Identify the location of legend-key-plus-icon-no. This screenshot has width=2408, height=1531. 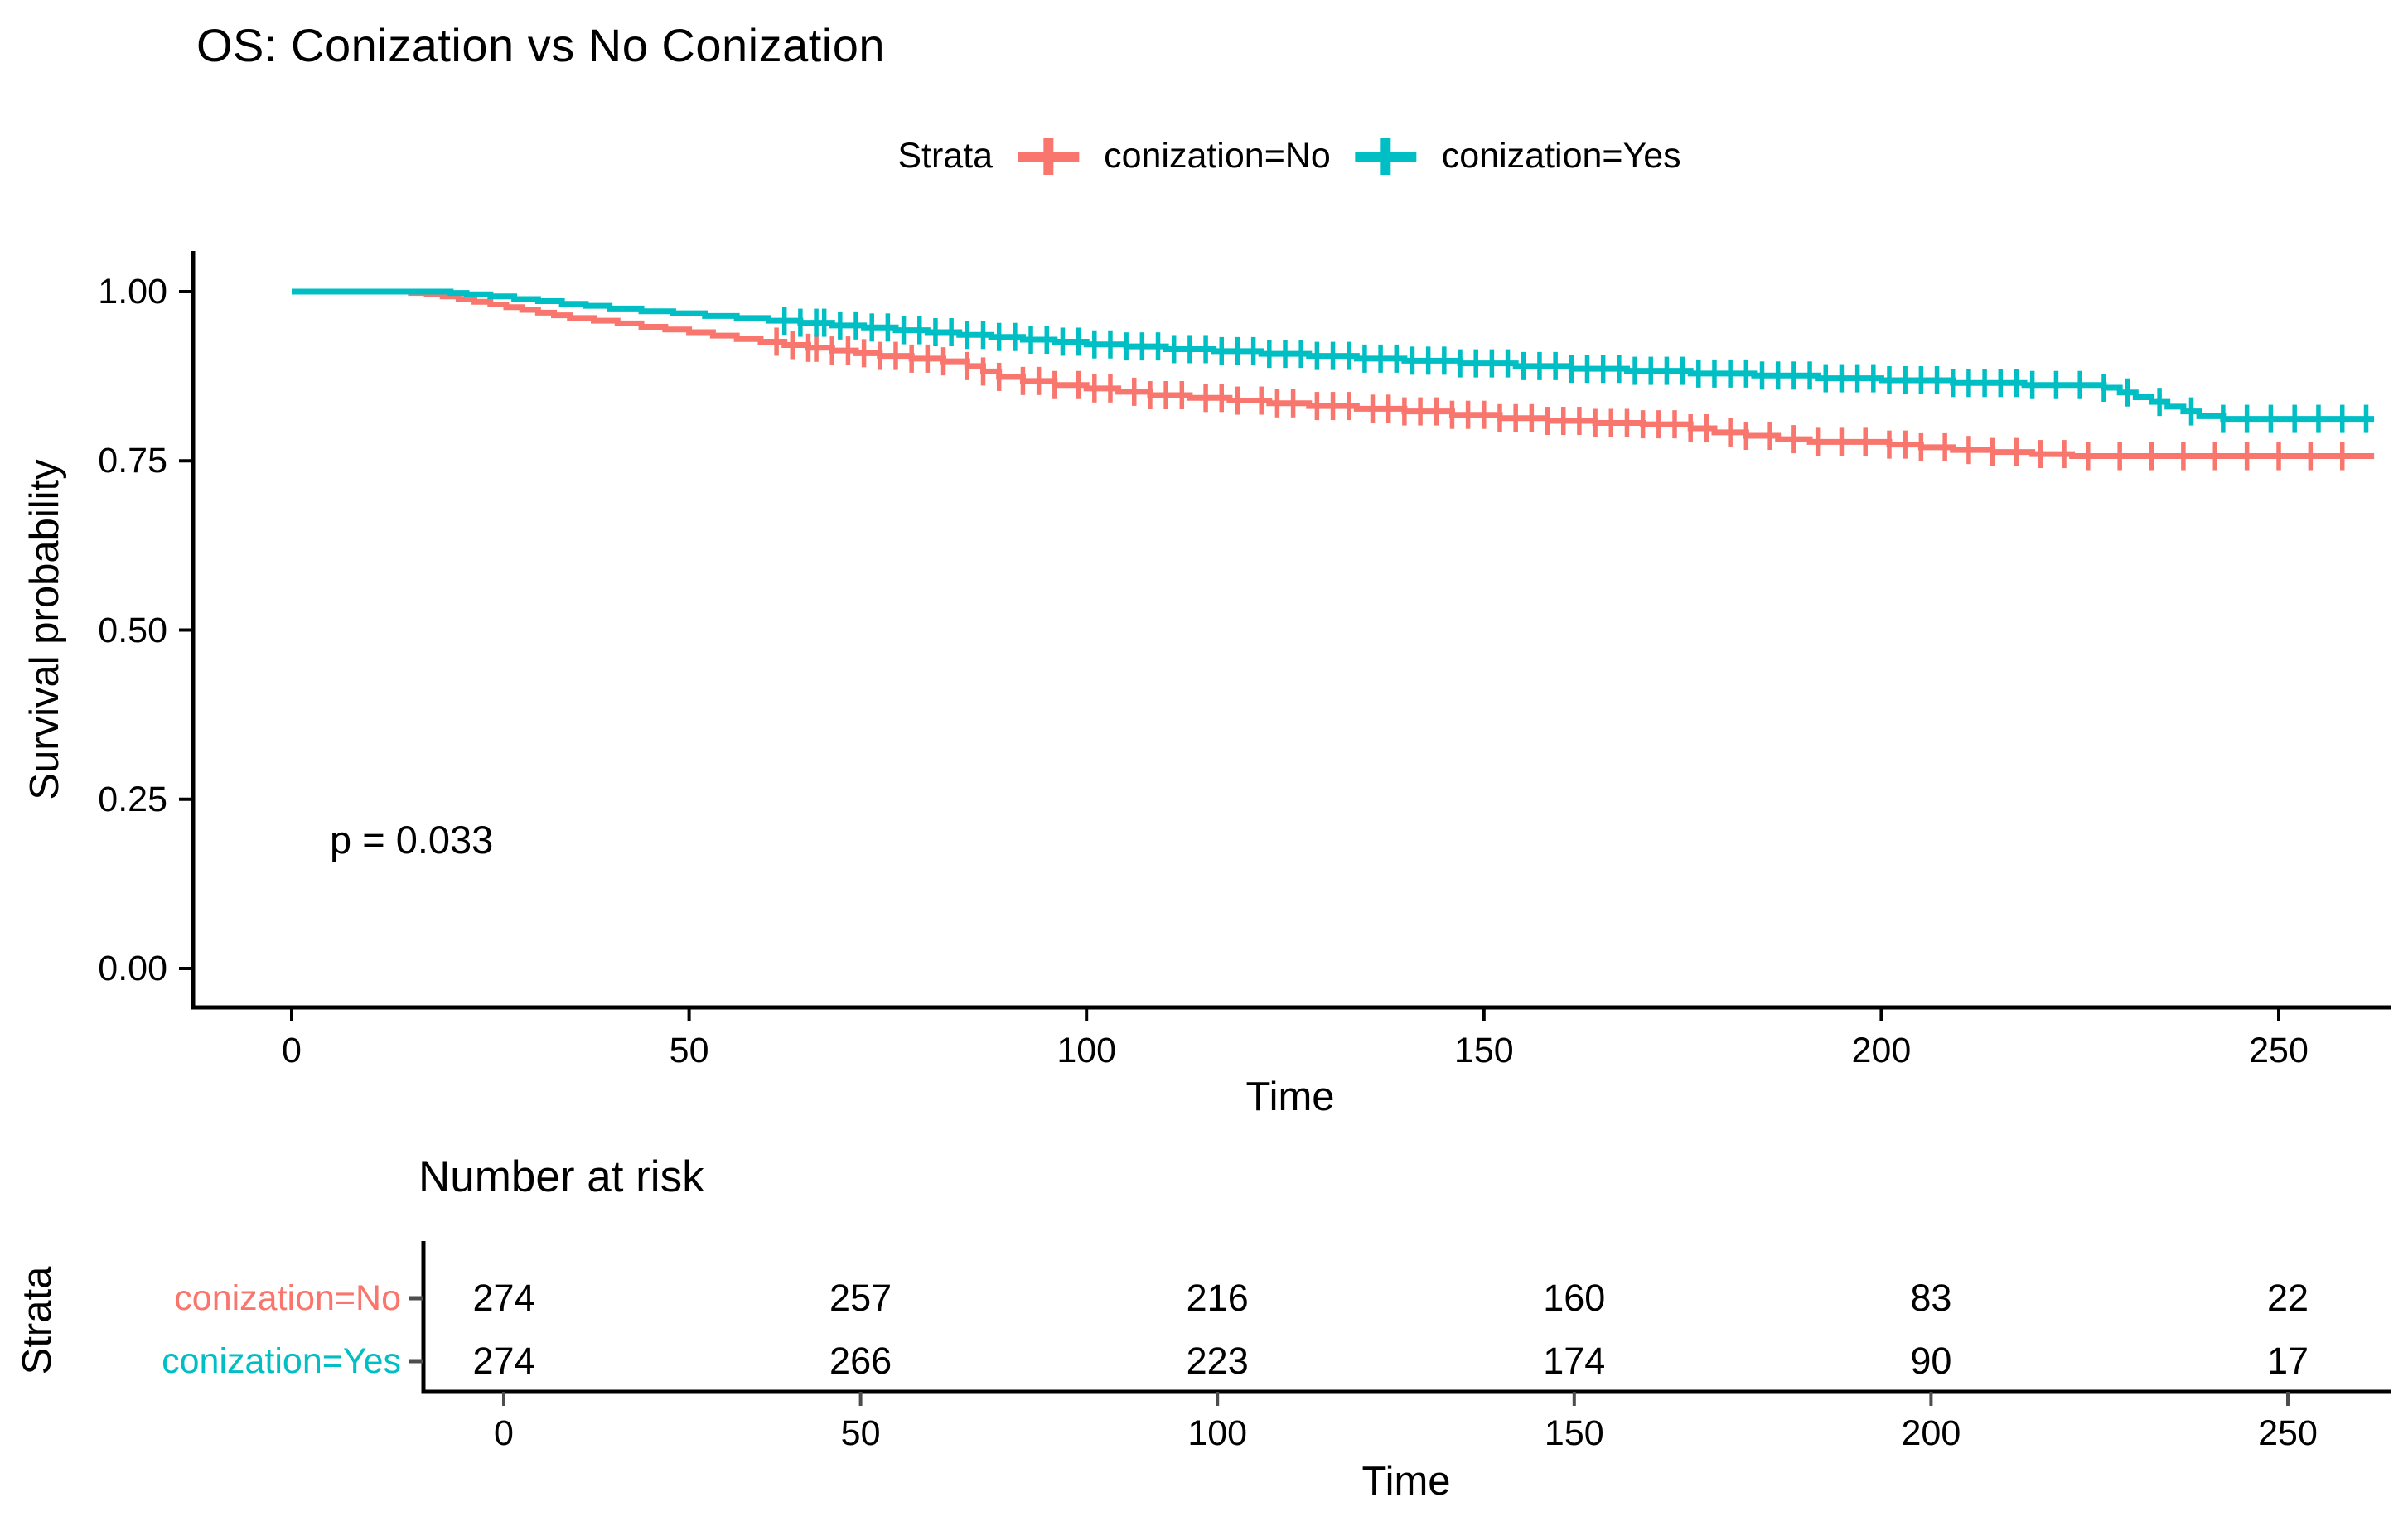
(1049, 156).